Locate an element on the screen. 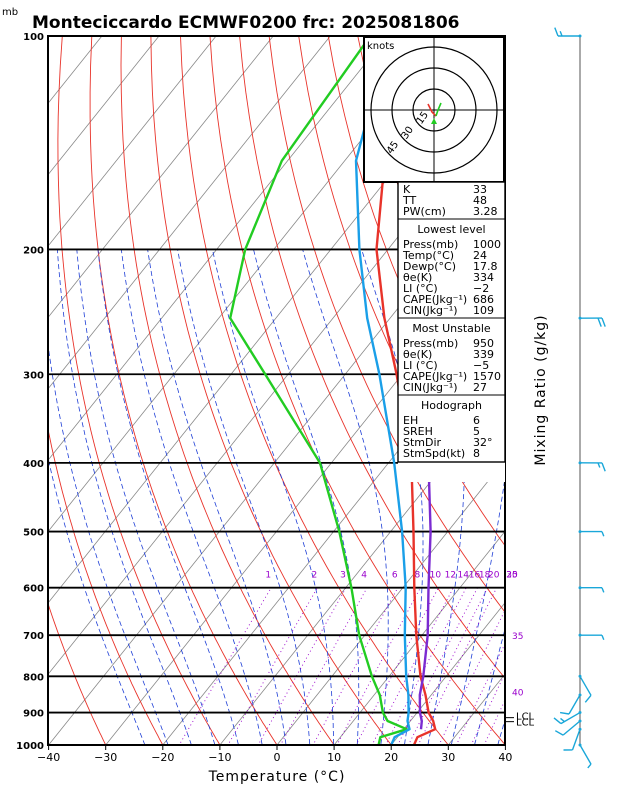 The image size is (618, 800). x-axis-label: Temperature (°C) is located at coordinates (277, 777).